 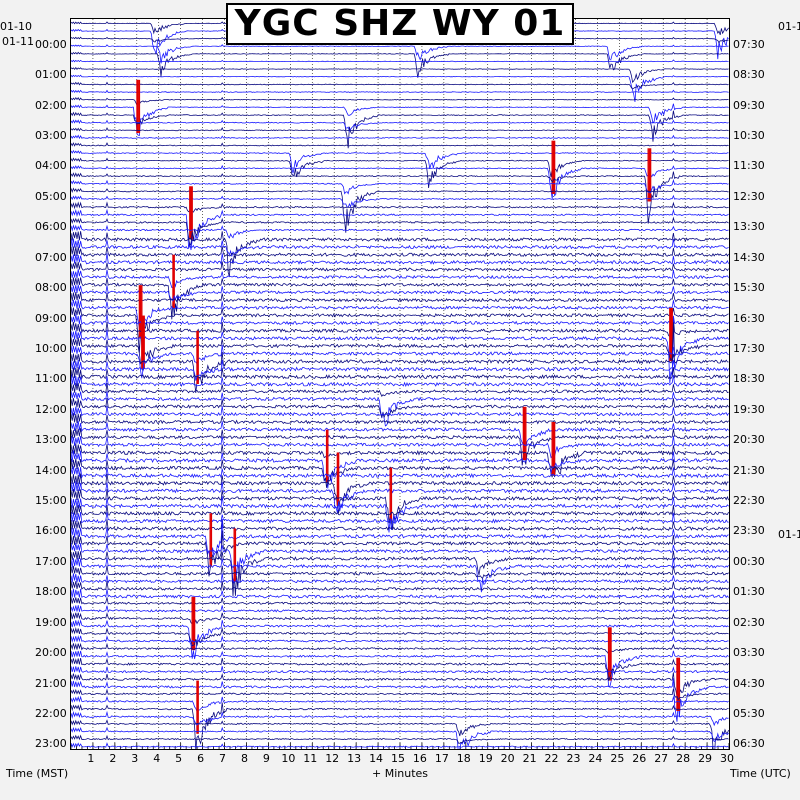 What do you see at coordinates (51, 440) in the screenshot?
I see `left-hour-label: 13:00` at bounding box center [51, 440].